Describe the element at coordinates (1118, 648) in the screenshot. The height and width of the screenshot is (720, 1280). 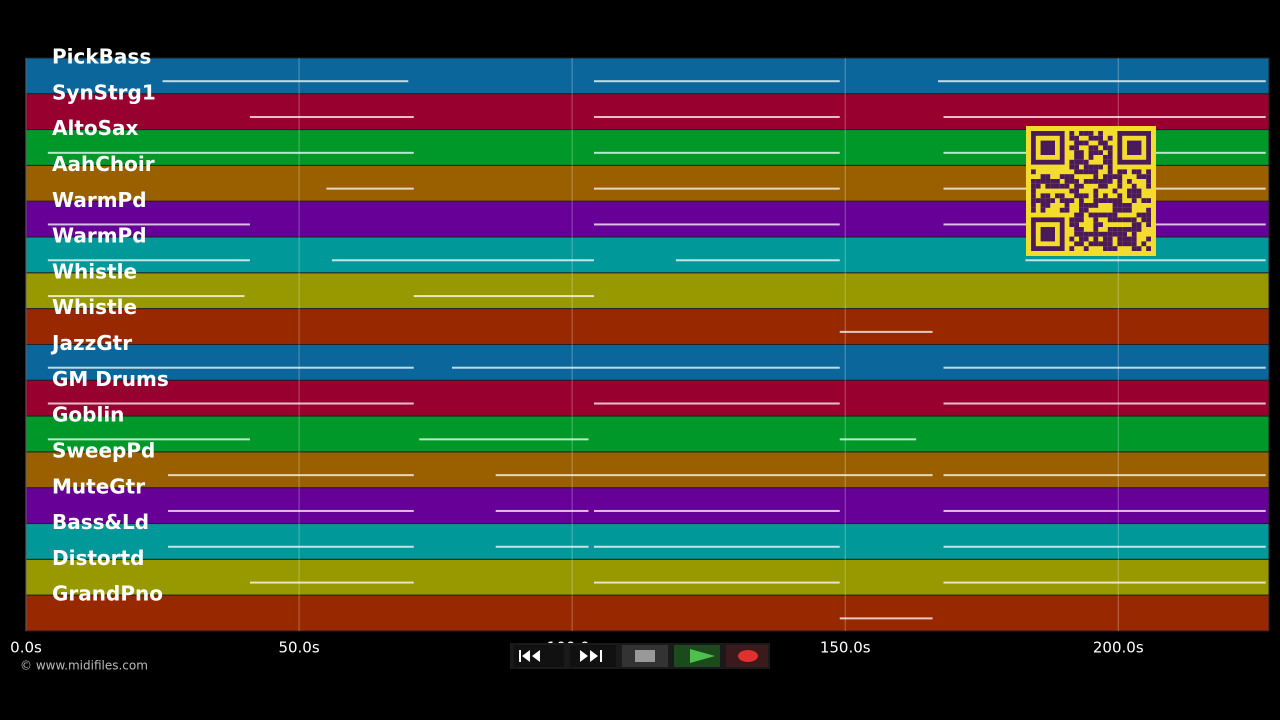
I see `x-tick-label: 200.0s` at that location.